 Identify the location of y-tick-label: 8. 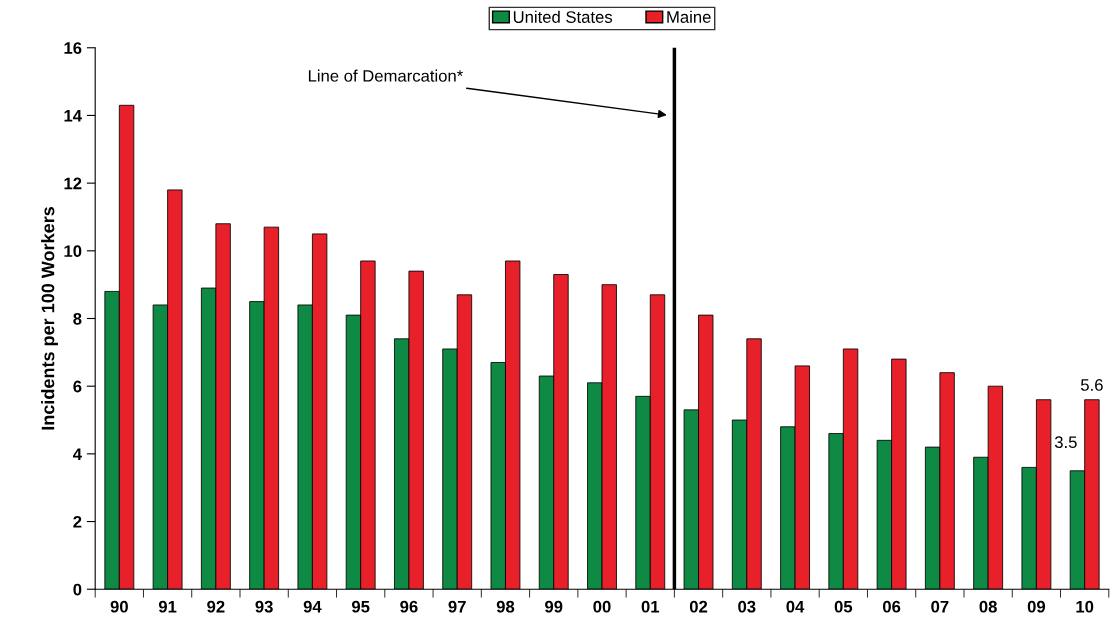
(77, 318).